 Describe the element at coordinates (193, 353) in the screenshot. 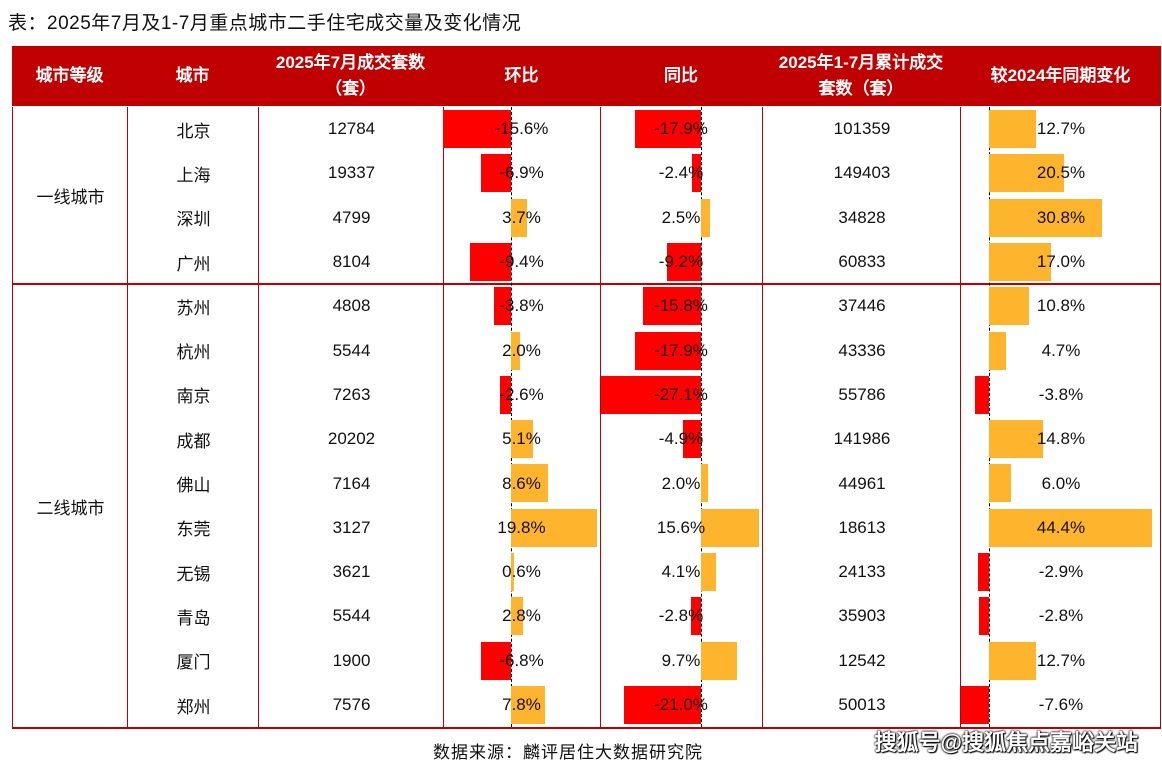

I see `city-cell: 杭州` at that location.